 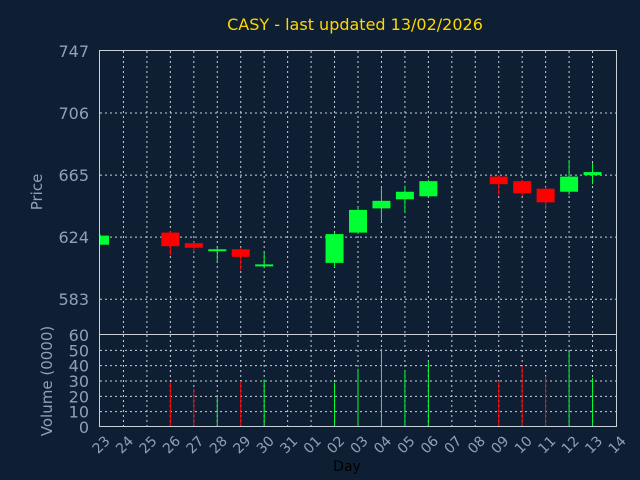 I want to click on price-tick-label: 747, so click(x=73, y=51).